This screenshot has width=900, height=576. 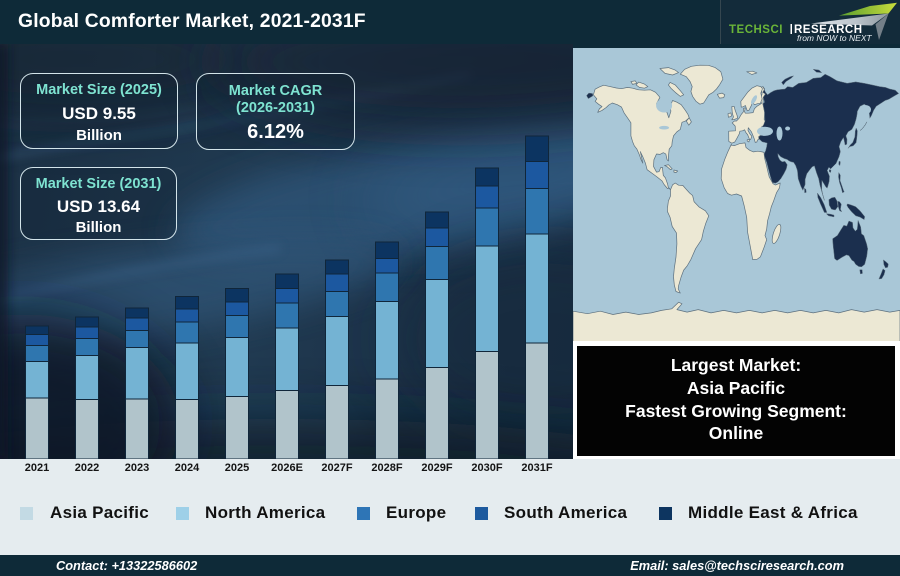 I want to click on svg-text: TECHSCI, so click(x=756, y=30).